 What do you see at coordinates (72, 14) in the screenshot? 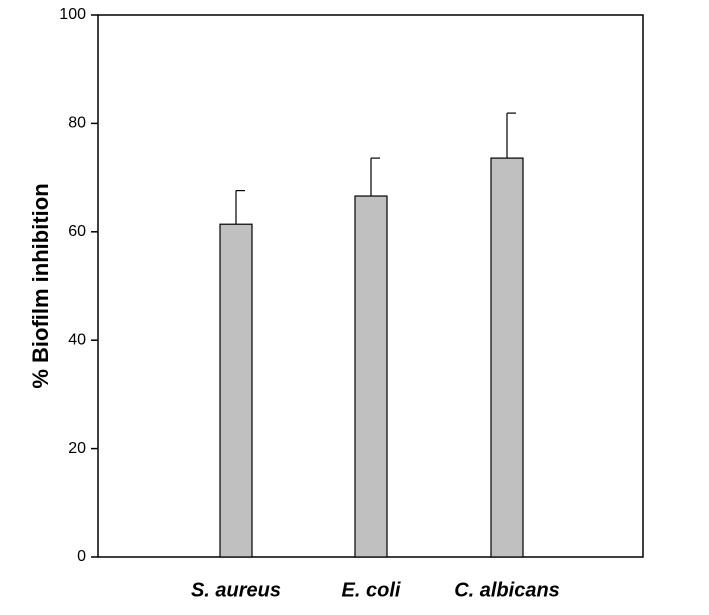
I see `y-tick-label: 100` at bounding box center [72, 14].